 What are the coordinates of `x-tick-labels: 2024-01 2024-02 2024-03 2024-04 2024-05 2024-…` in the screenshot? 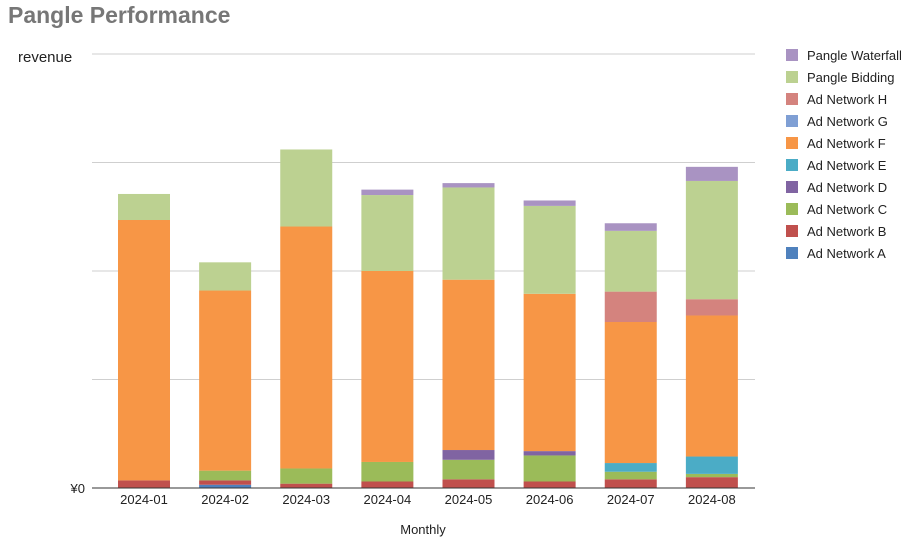 It's located at (428, 499).